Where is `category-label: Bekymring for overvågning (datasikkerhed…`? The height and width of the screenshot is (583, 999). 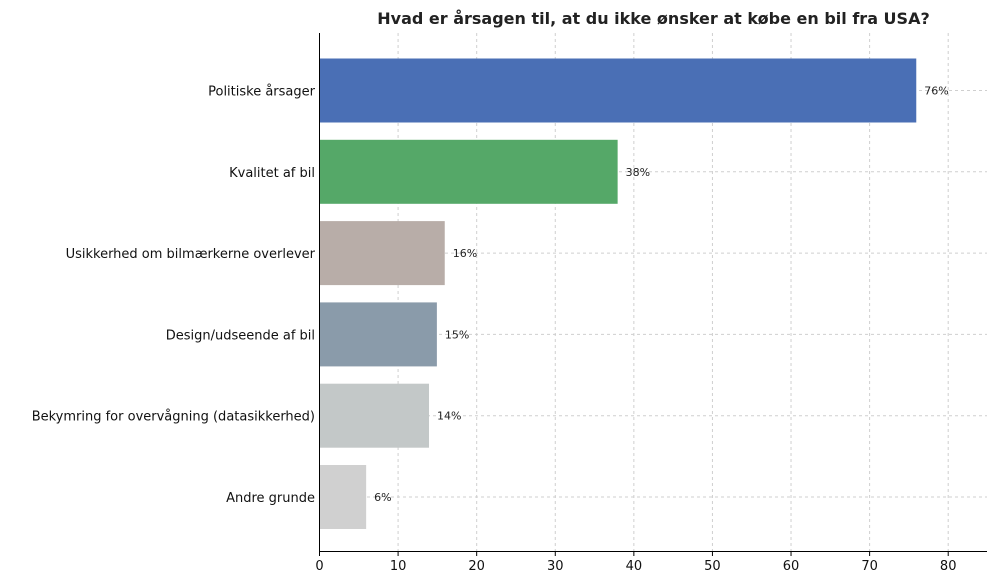 category-label: Bekymring for overvågning (datasikkerhed… is located at coordinates (173, 417).